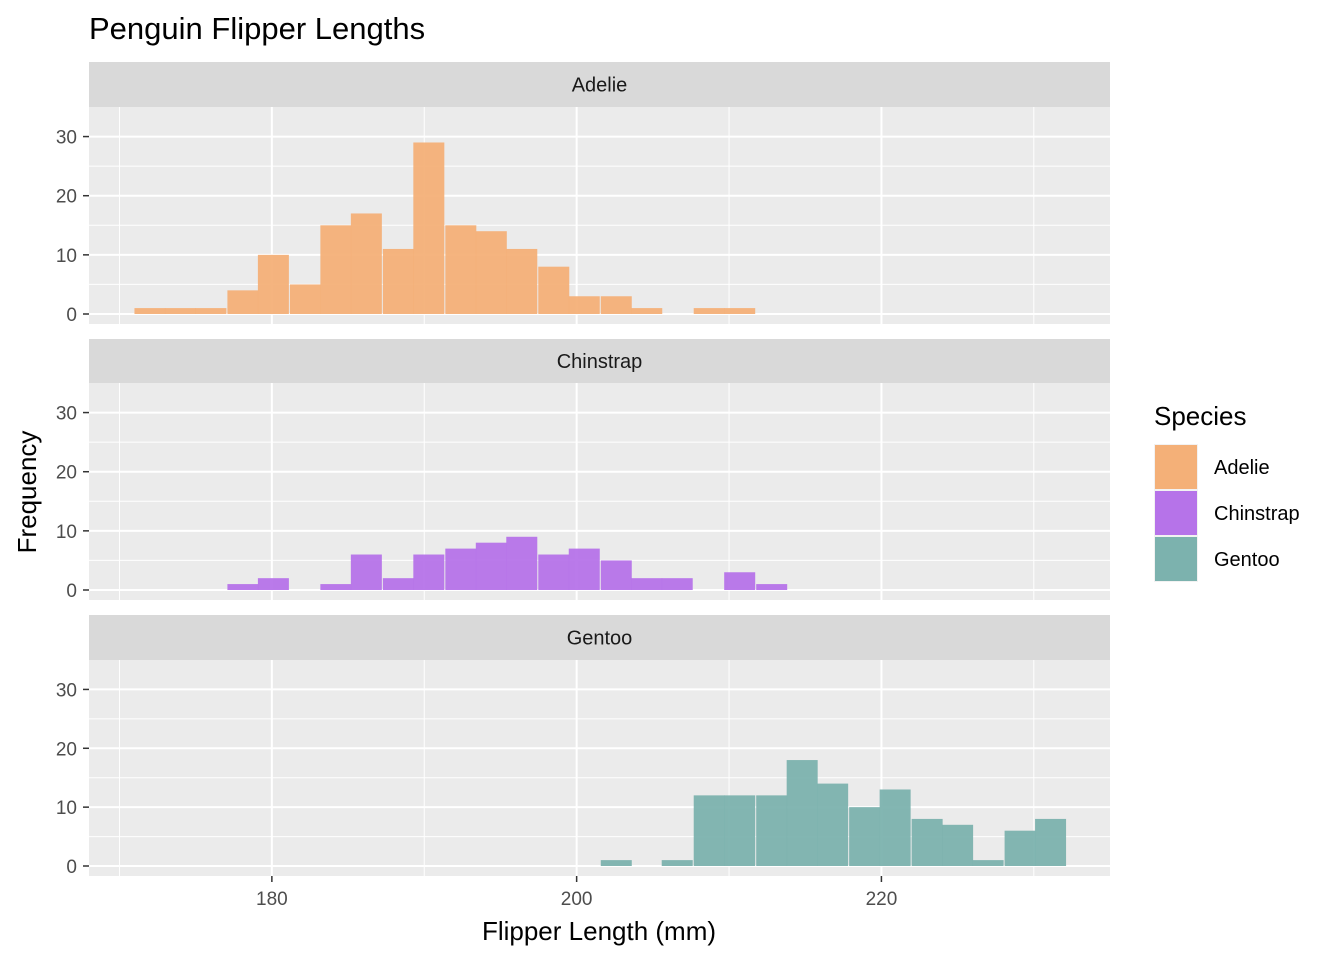 This screenshot has height=960, width=1344. What do you see at coordinates (1257, 514) in the screenshot?
I see `legend-label: Chinstrap` at bounding box center [1257, 514].